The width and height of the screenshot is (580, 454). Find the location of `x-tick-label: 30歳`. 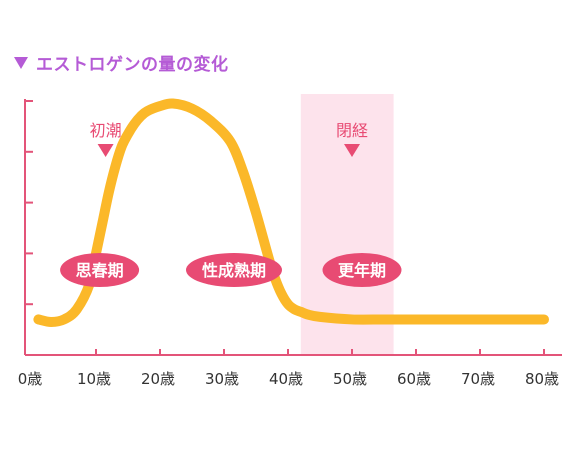

x-tick-label: 30歳 is located at coordinates (222, 379).